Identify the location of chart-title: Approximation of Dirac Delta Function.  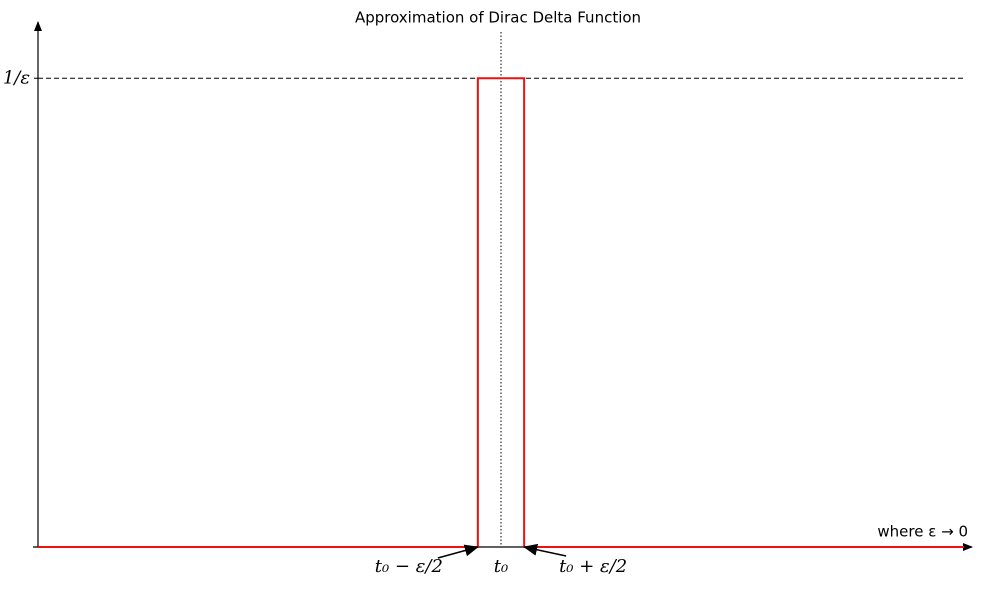
(498, 18).